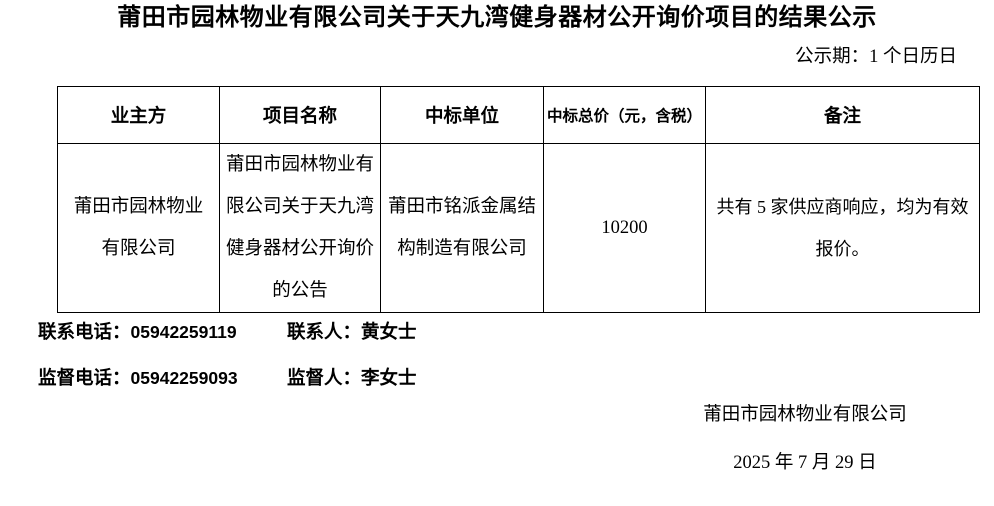 The width and height of the screenshot is (994, 506). I want to click on contact-person-value: 黄女士, so click(389, 333).